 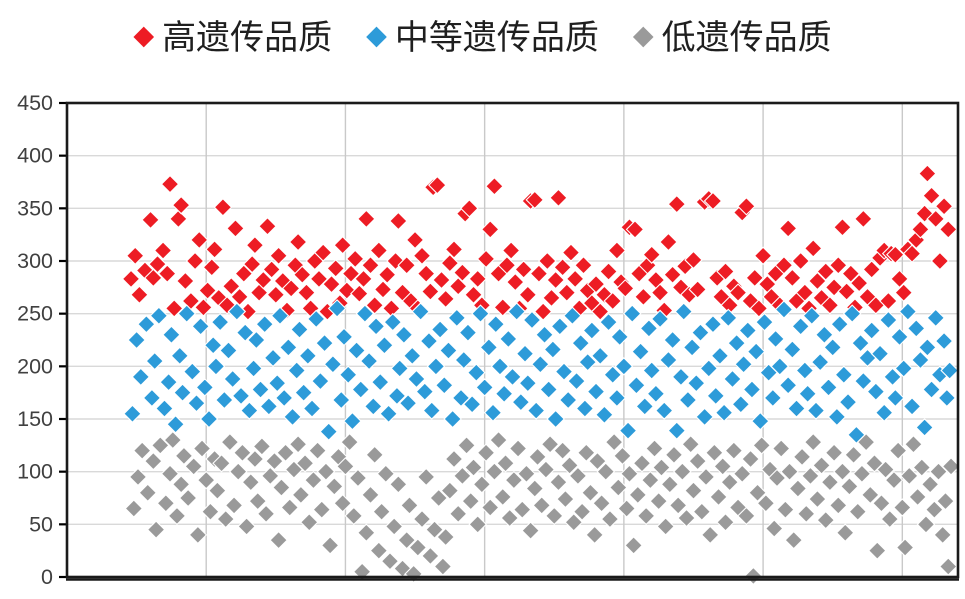 I want to click on svg-text: 0, so click(x=47, y=577).